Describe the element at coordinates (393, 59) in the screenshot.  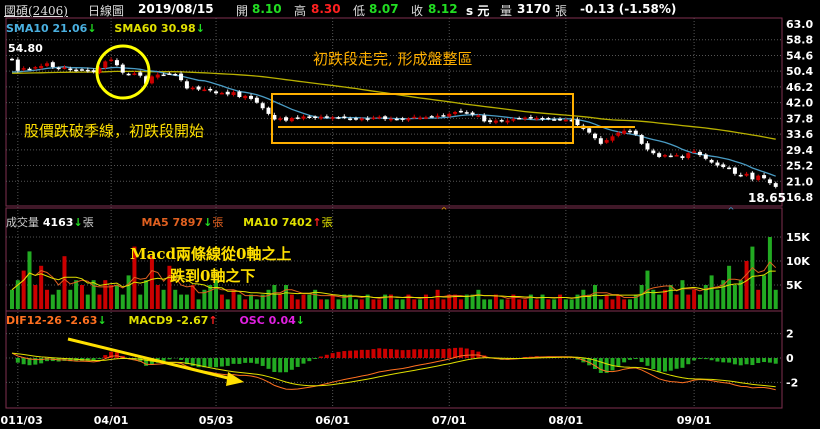
I see `consolidation-annotation: 初跌段走完, 形成盤整區` at that location.